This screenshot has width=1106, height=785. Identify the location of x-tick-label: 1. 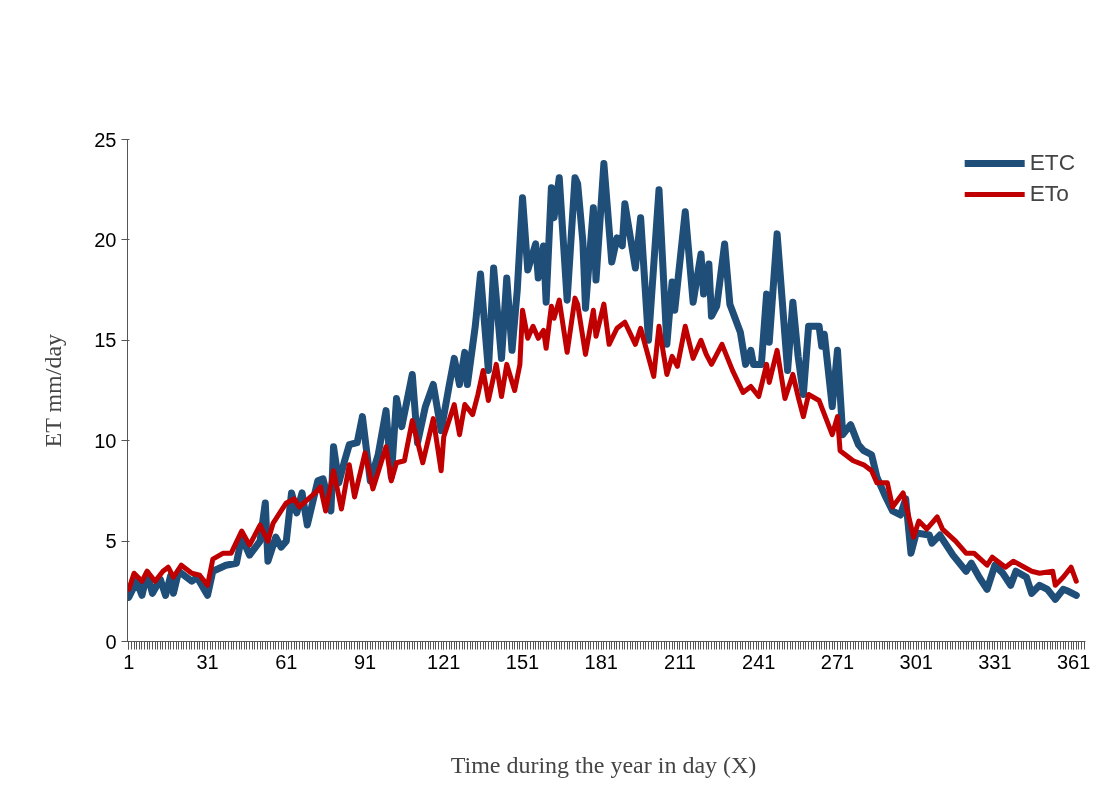
(129, 661).